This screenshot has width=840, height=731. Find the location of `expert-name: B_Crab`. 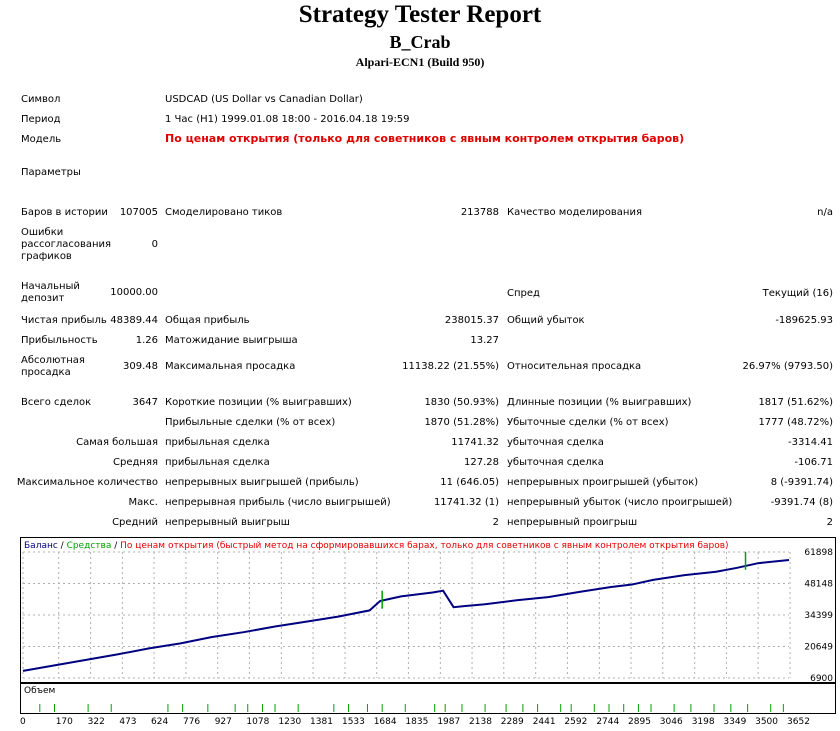

expert-name: B_Crab is located at coordinates (420, 42).